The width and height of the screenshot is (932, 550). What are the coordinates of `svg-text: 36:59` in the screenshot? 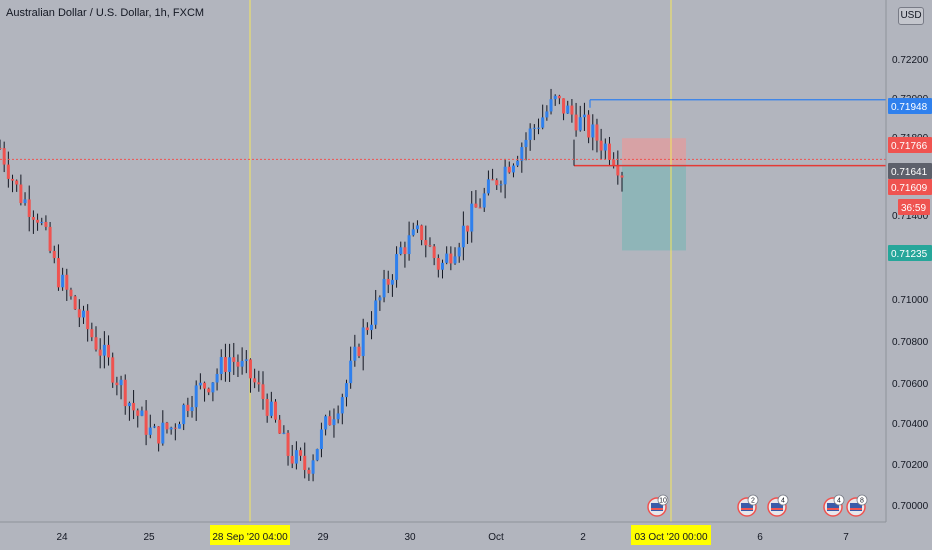 It's located at (913, 208).